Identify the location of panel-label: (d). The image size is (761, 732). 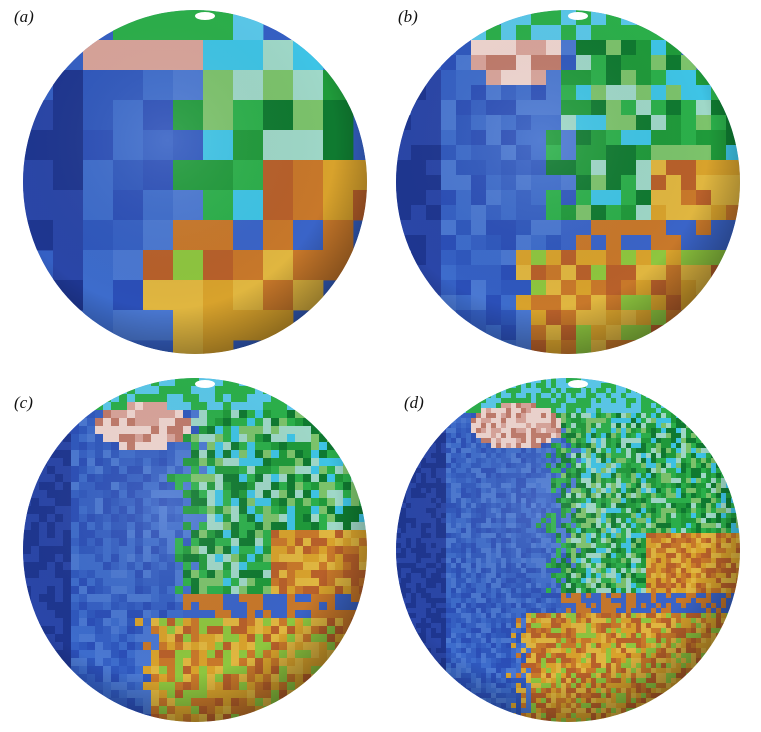
(414, 402).